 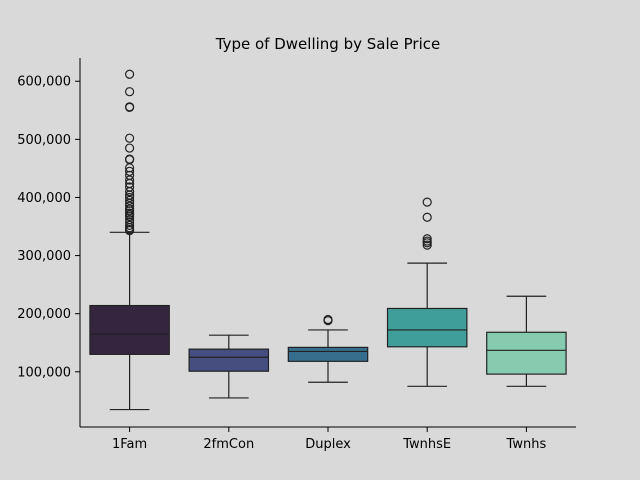 I want to click on y-tick-label: 200,000, so click(x=44, y=314).